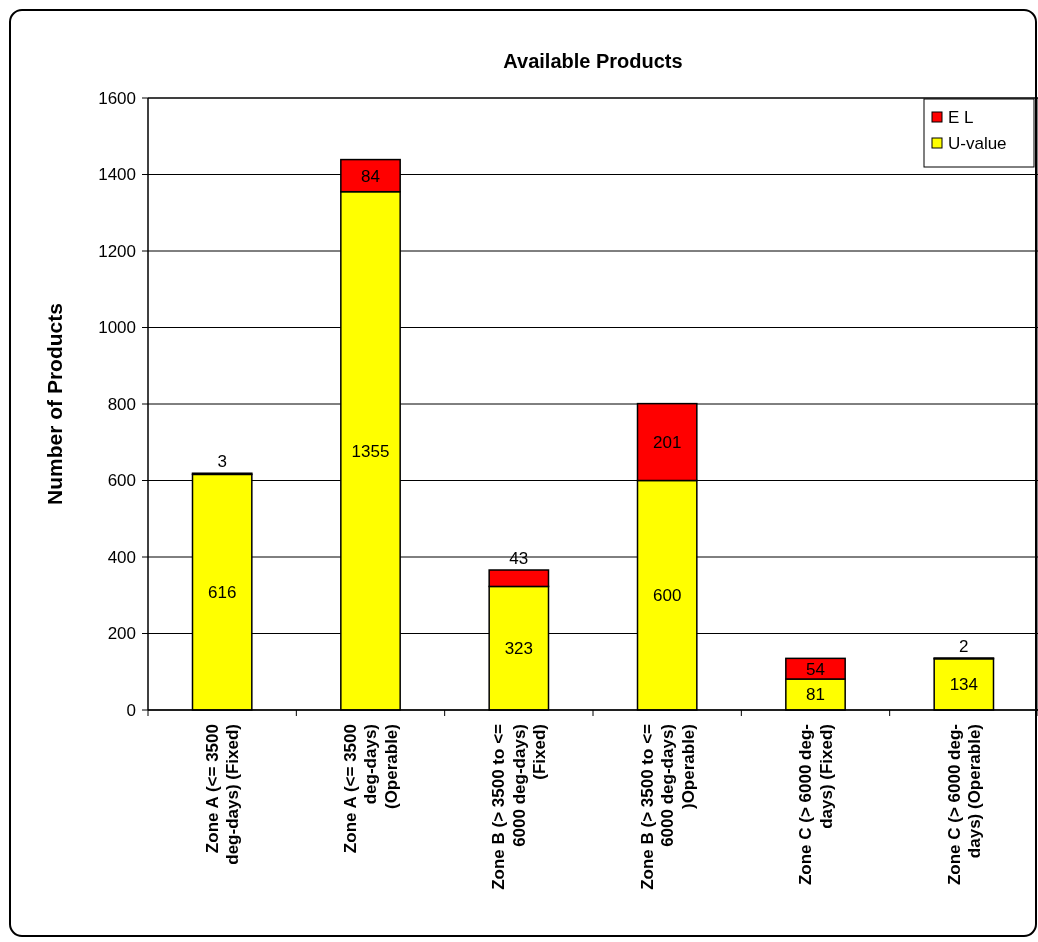 The width and height of the screenshot is (1038, 942). What do you see at coordinates (593, 61) in the screenshot?
I see `chart-title: Available Products` at bounding box center [593, 61].